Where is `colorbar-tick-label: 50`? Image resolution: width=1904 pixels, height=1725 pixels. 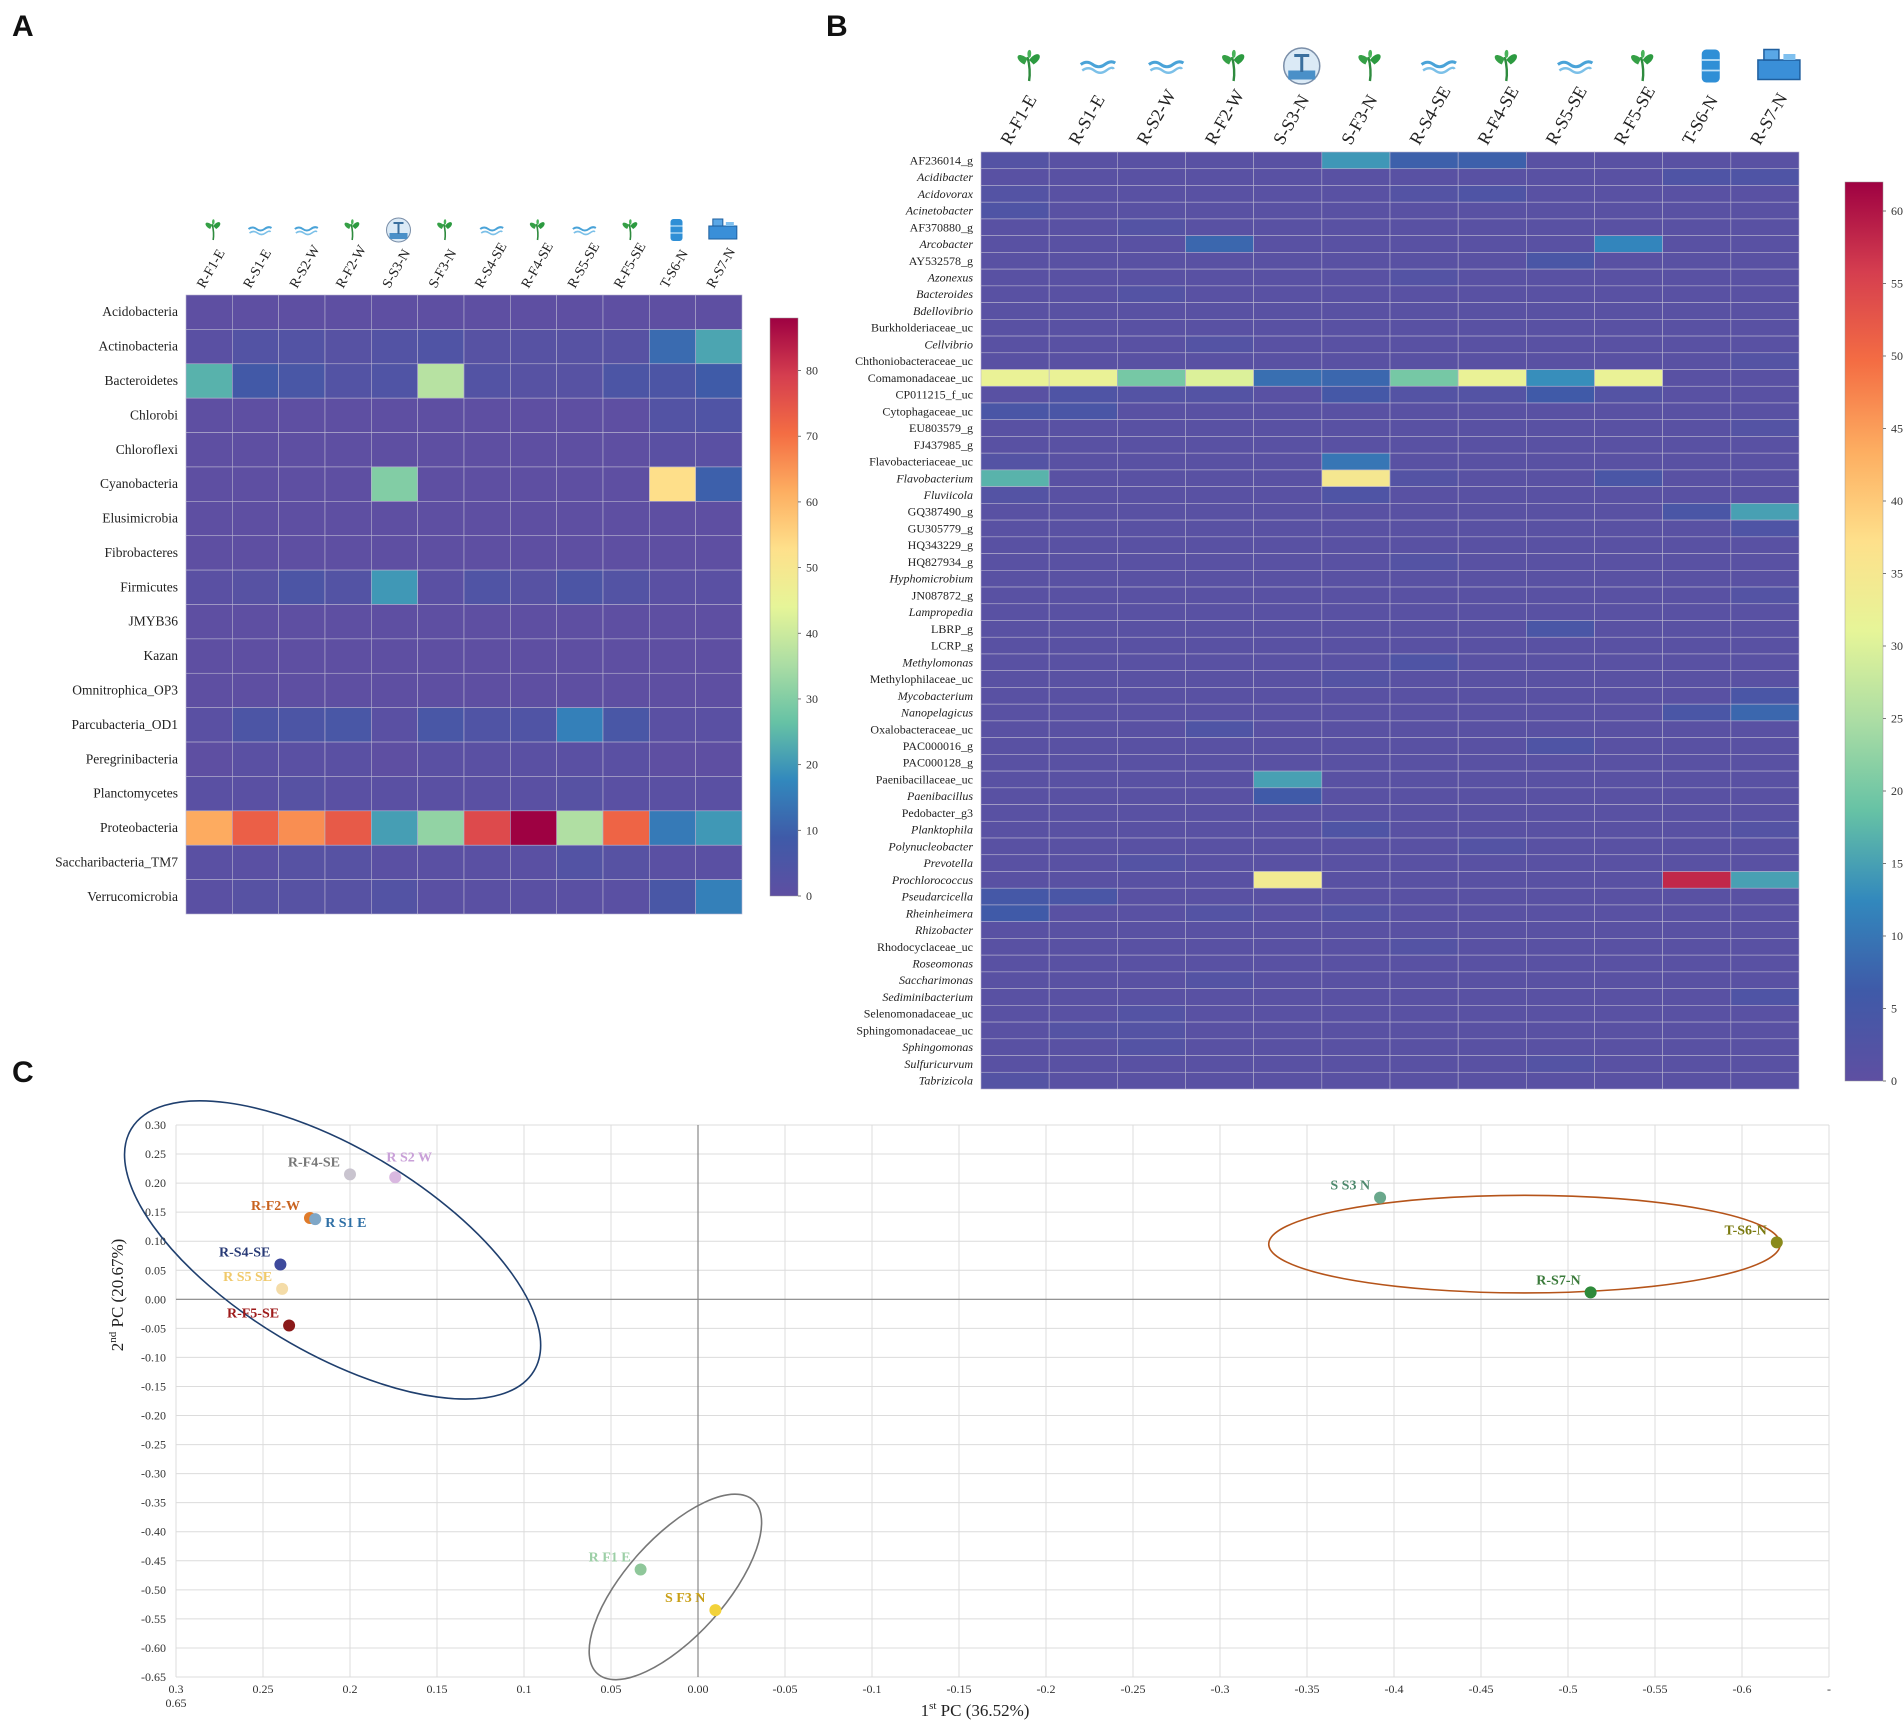
colorbar-tick-label: 50 is located at coordinates (1897, 356).